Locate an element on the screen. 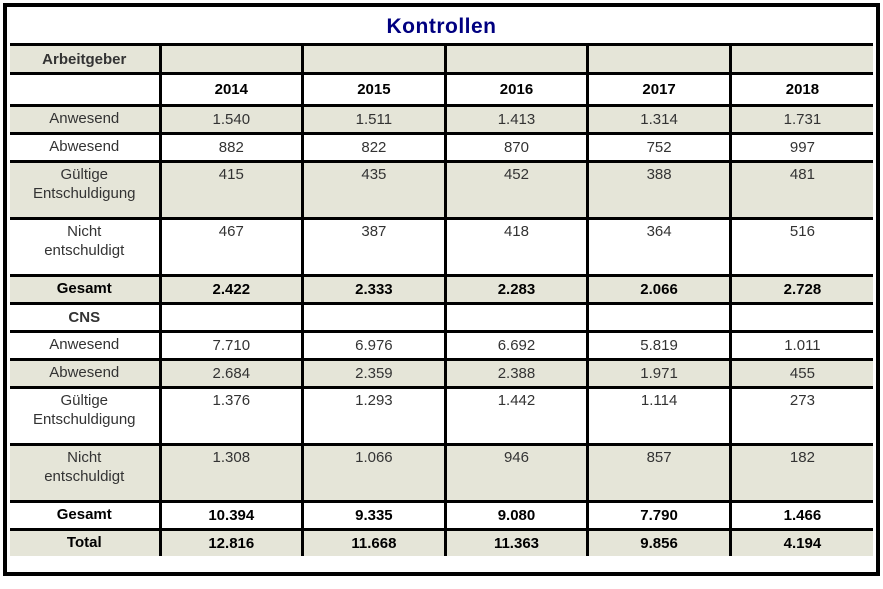  year-header: 2018 is located at coordinates (800, 89).